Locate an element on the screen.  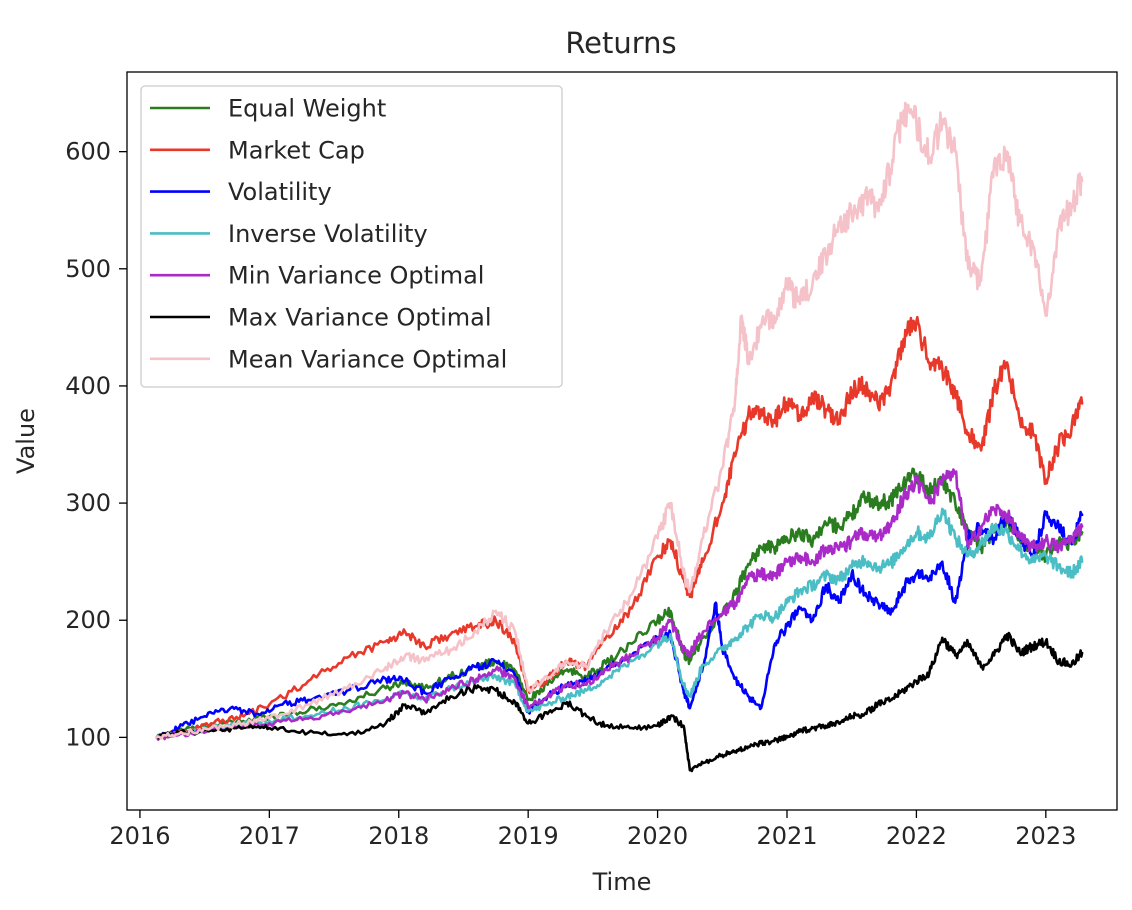
y-tick-label: 600 is located at coordinates (88, 152).